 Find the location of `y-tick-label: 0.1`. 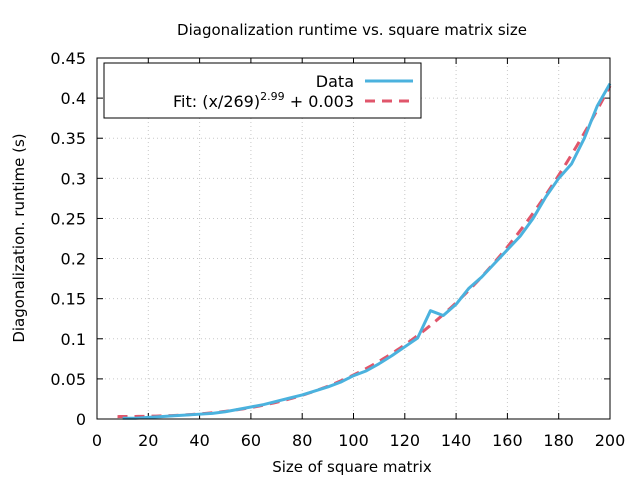

y-tick-label: 0.1 is located at coordinates (73, 339).